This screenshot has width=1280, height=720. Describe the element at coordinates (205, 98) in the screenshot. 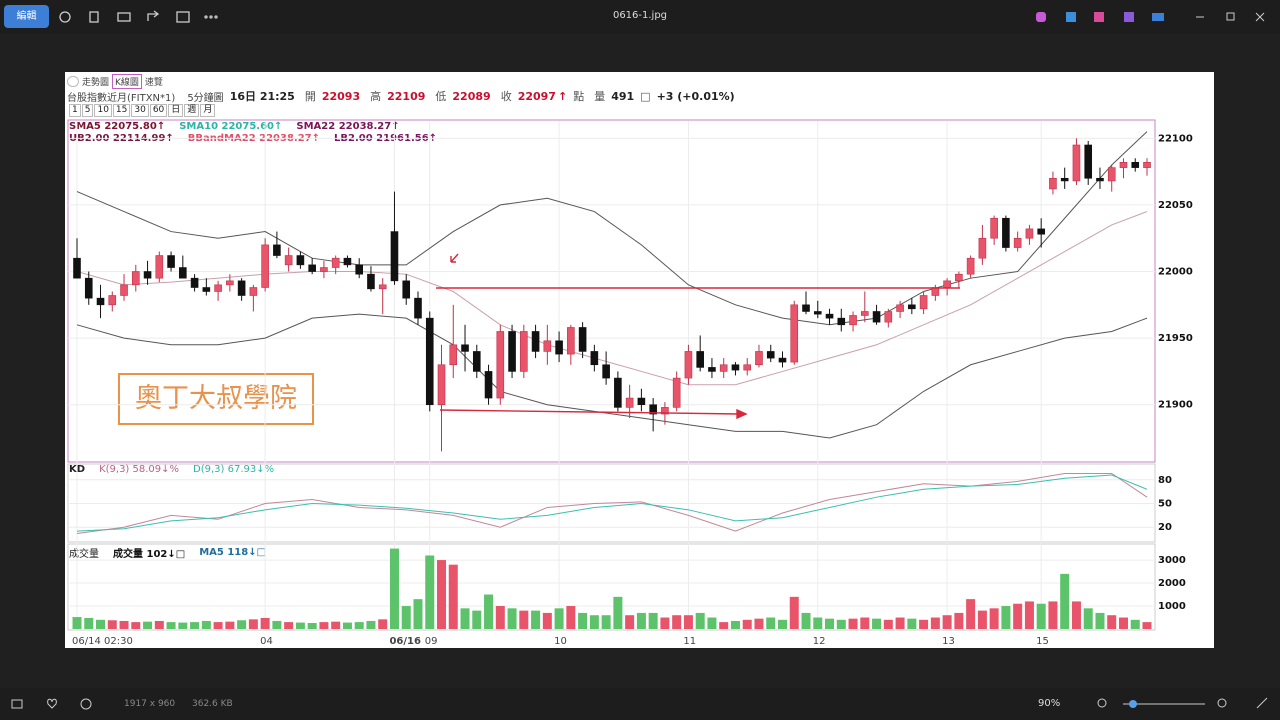

I see `interval: 5分鐘圖` at that location.